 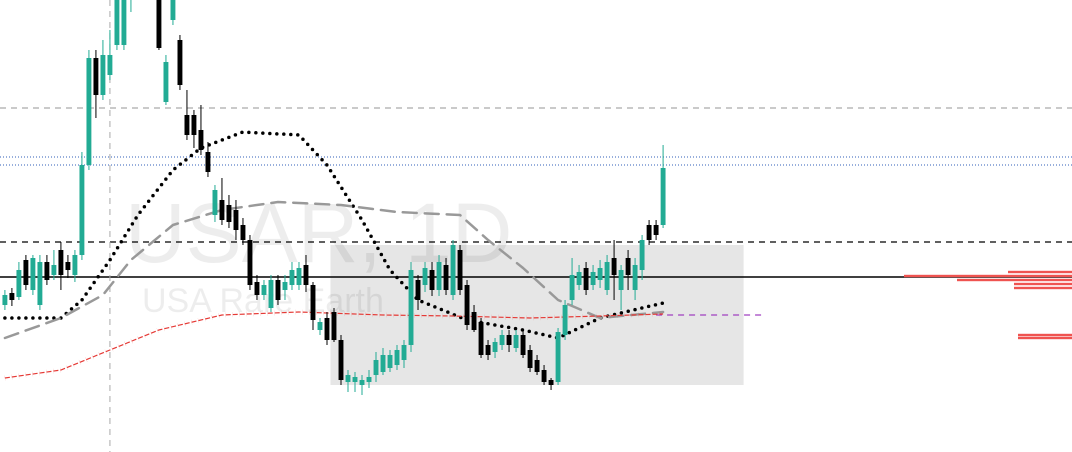 I want to click on moving-average-center, so click(x=334, y=345).